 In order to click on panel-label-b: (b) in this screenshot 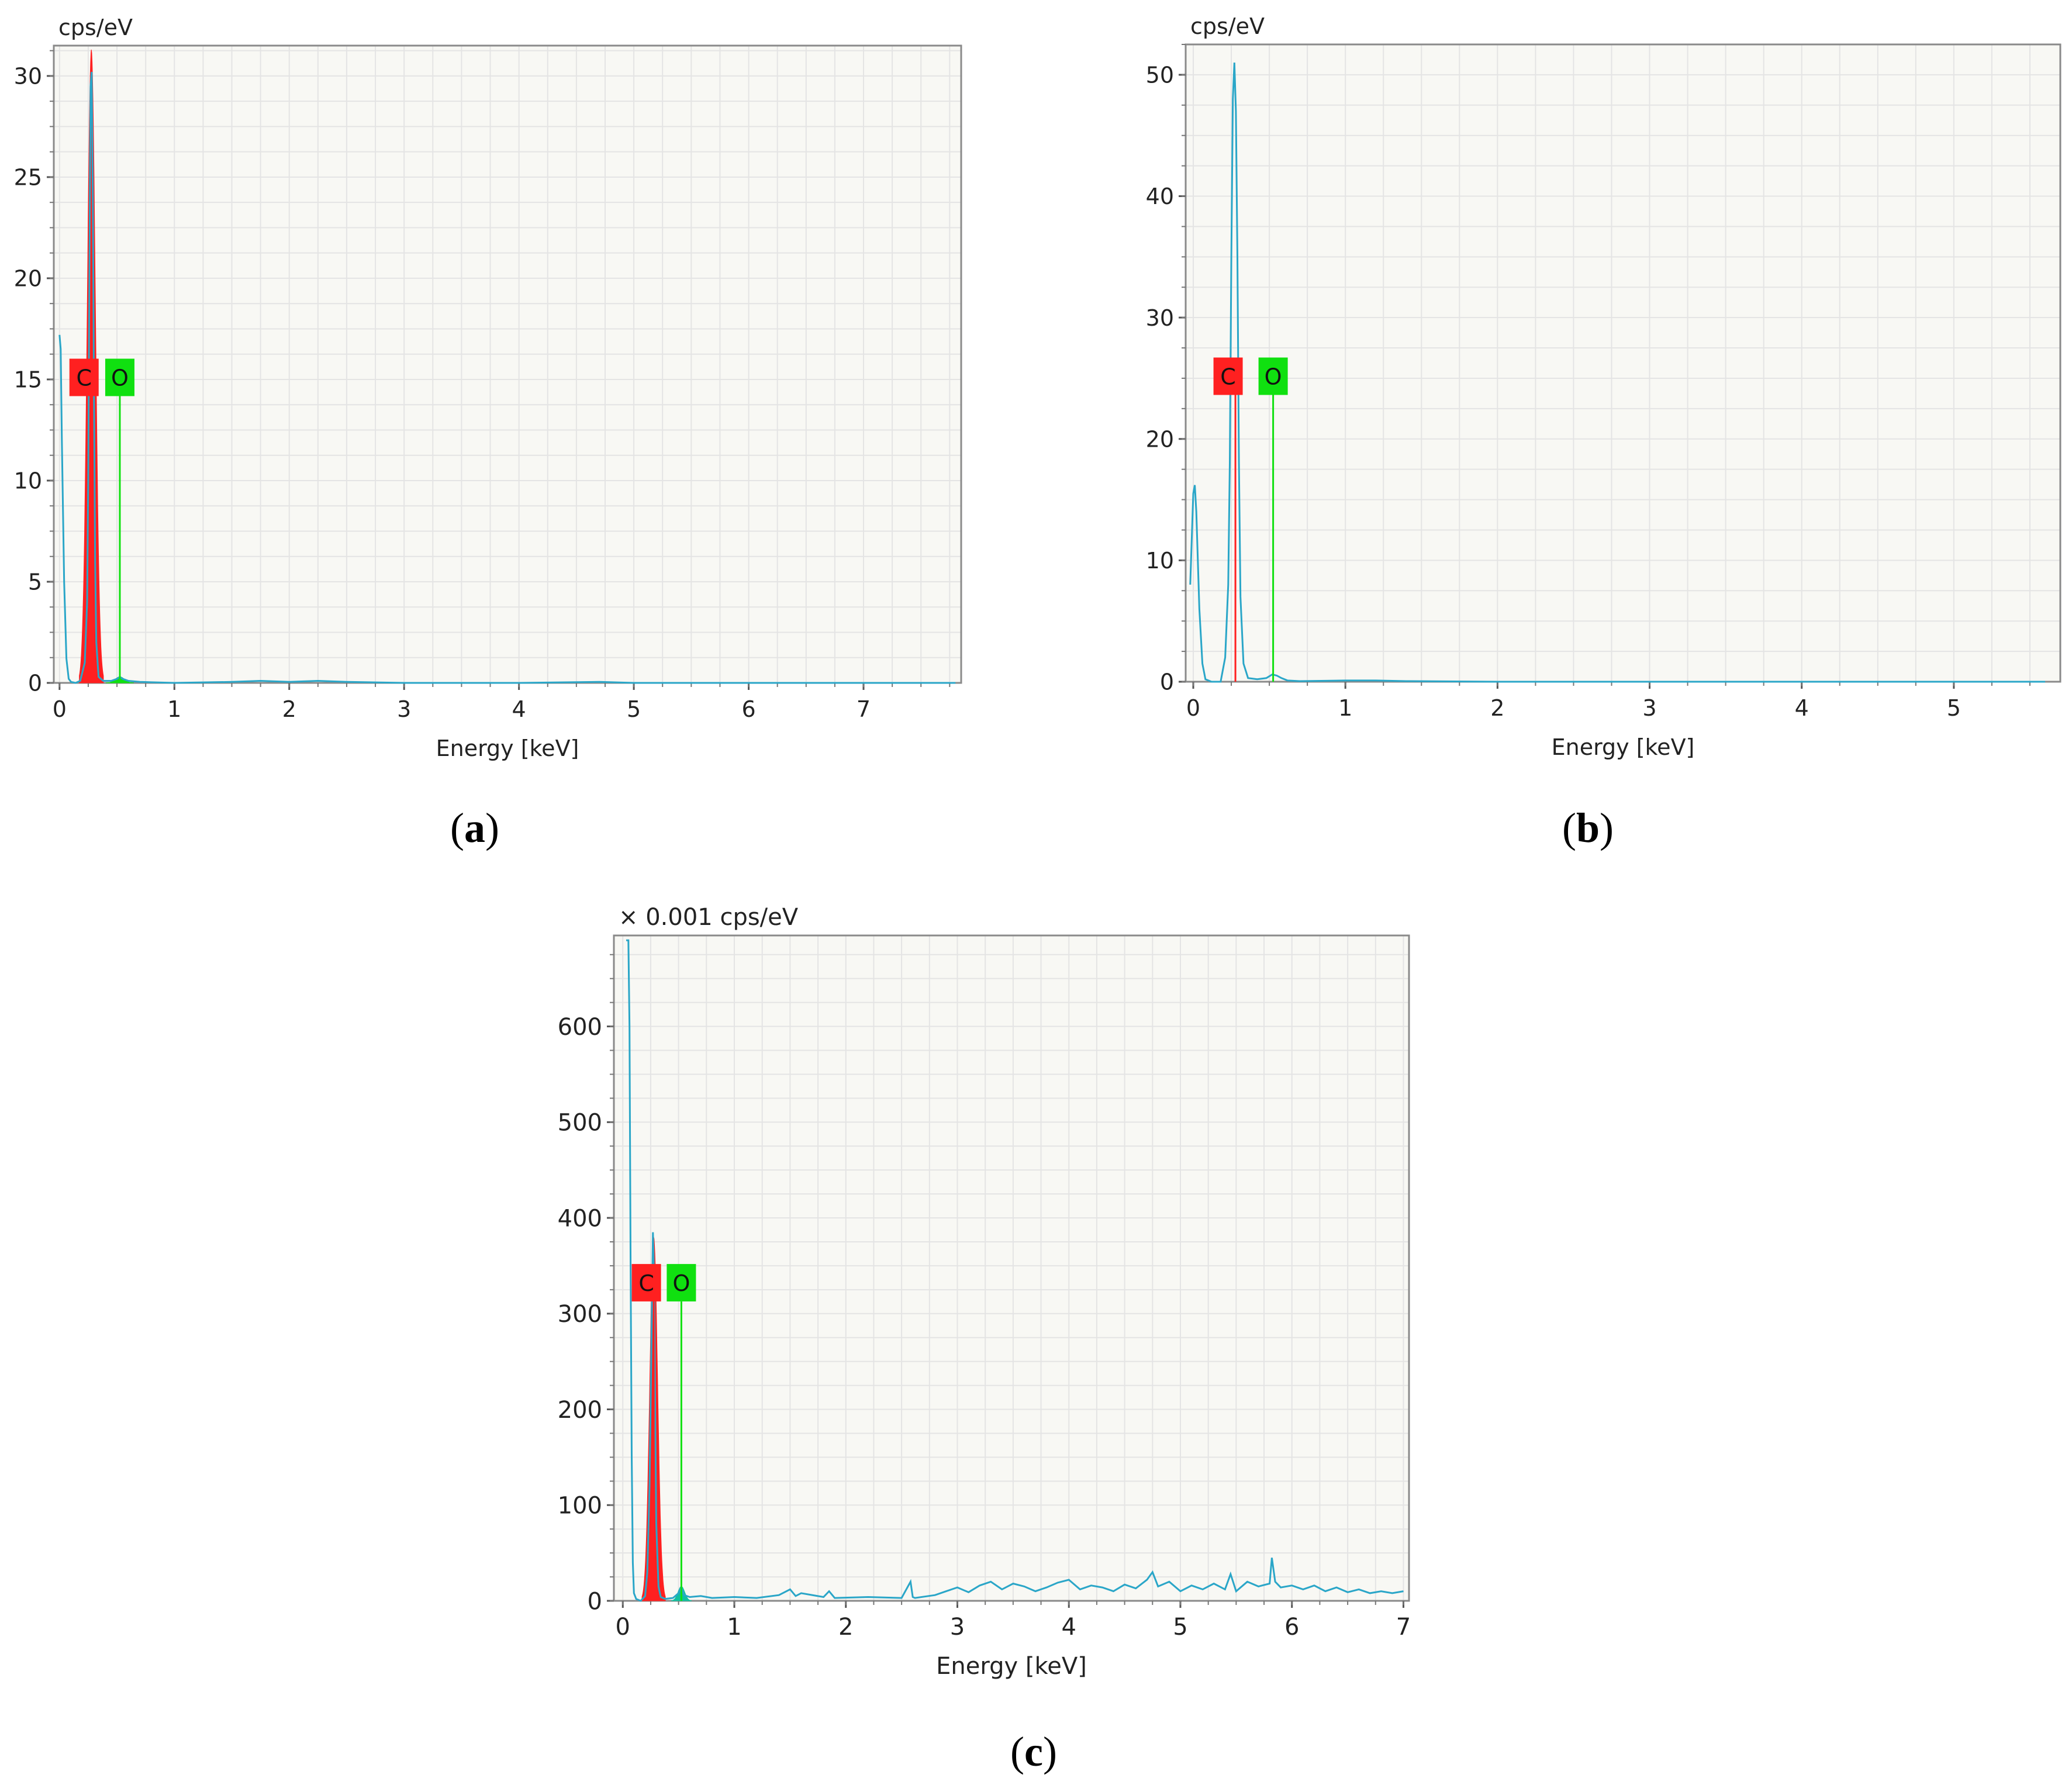, I will do `click(1588, 828)`.